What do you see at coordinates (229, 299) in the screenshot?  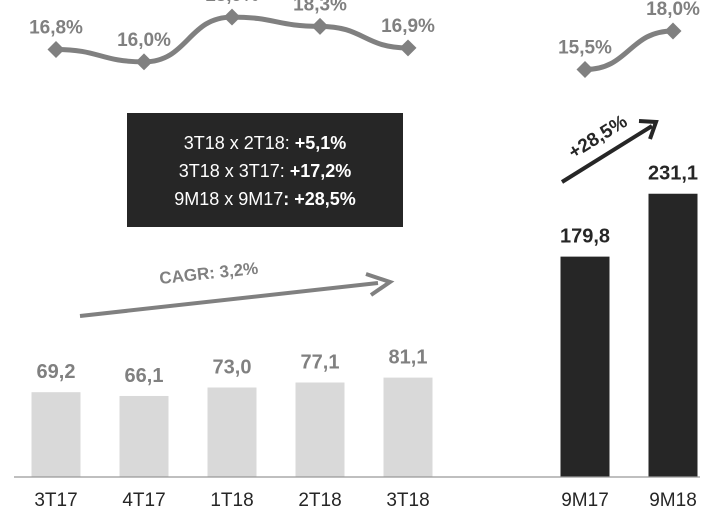 I see `cagr-arrow` at bounding box center [229, 299].